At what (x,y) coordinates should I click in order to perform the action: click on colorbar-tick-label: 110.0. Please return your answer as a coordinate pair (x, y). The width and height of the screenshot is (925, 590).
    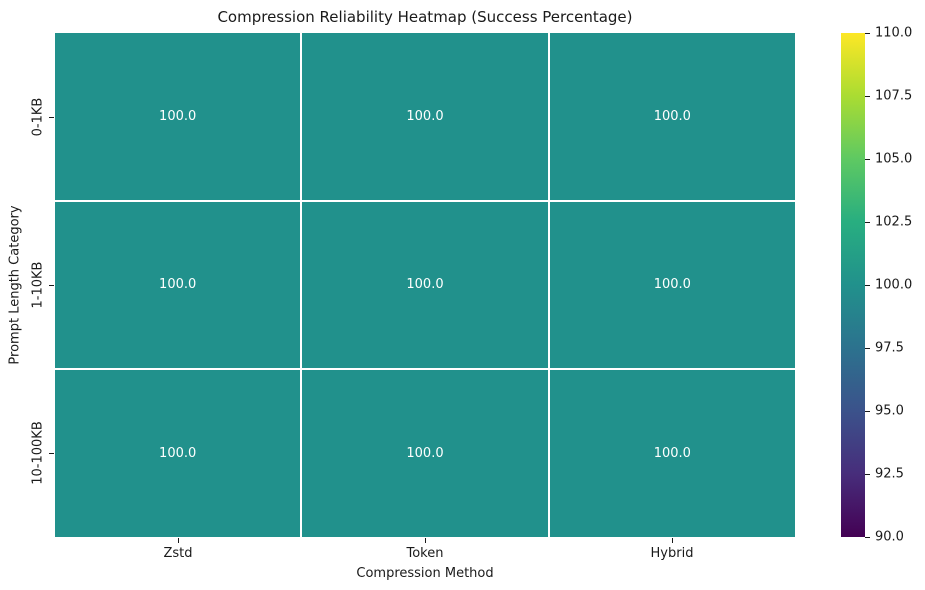
    Looking at the image, I should click on (894, 33).